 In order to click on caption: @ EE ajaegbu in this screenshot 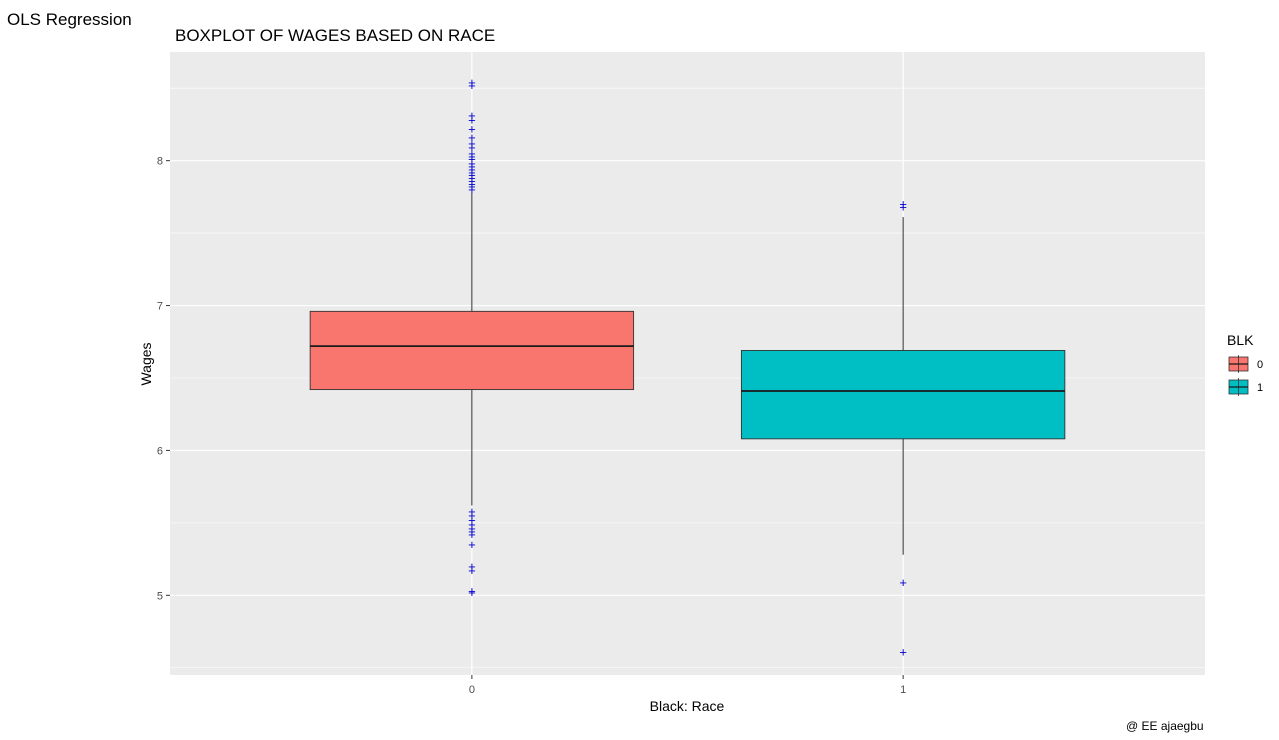, I will do `click(1165, 726)`.